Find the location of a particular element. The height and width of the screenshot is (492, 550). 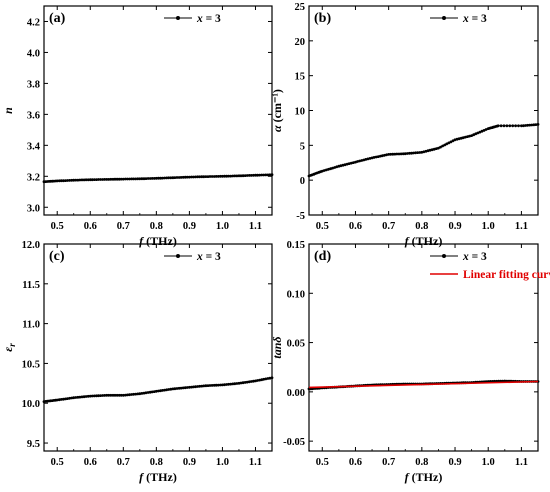

y-tick-label: 10.0 is located at coordinates (31, 404).